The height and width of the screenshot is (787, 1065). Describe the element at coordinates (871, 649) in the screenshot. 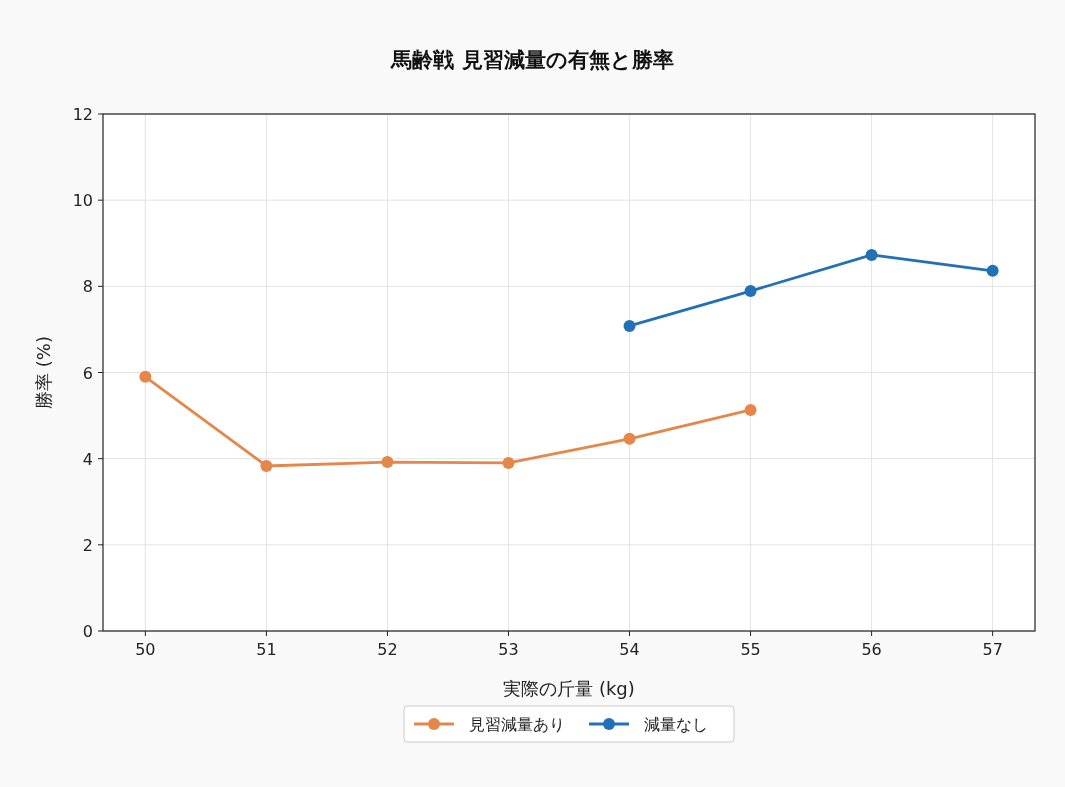

I see `x-tick-label: 56` at that location.